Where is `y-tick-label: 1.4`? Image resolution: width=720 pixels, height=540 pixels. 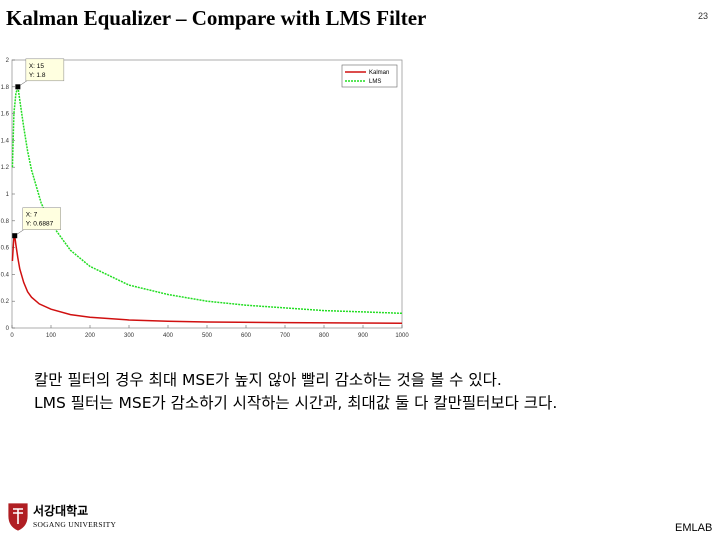 y-tick-label: 1.4 is located at coordinates (5, 141).